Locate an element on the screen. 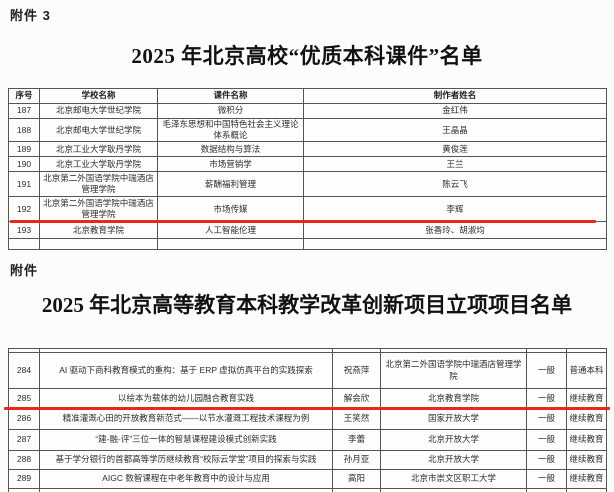 This screenshot has width=614, height=492. cell-author: 陈云飞 is located at coordinates (455, 184).